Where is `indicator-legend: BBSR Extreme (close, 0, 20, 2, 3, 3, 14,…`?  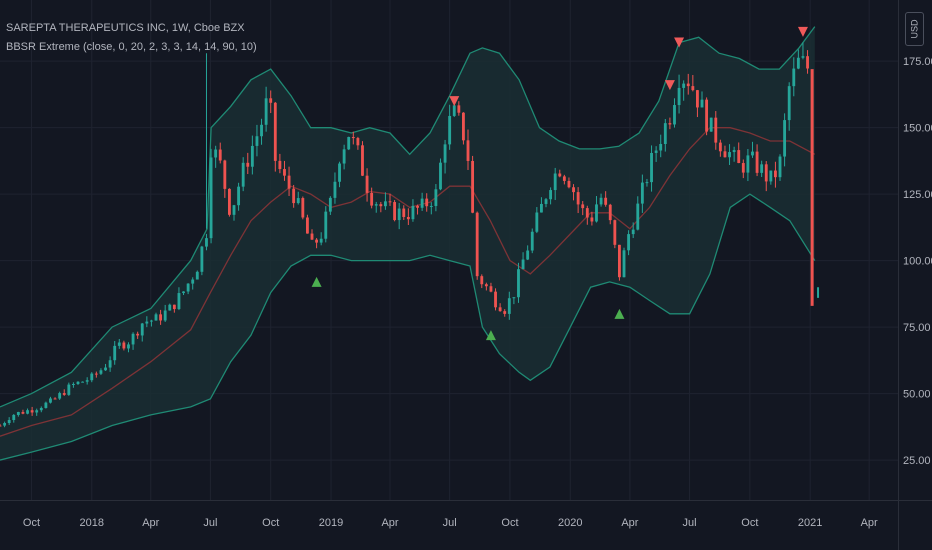
indicator-legend: BBSR Extreme (close, 0, 20, 2, 3, 3, 14,… is located at coordinates (131, 47).